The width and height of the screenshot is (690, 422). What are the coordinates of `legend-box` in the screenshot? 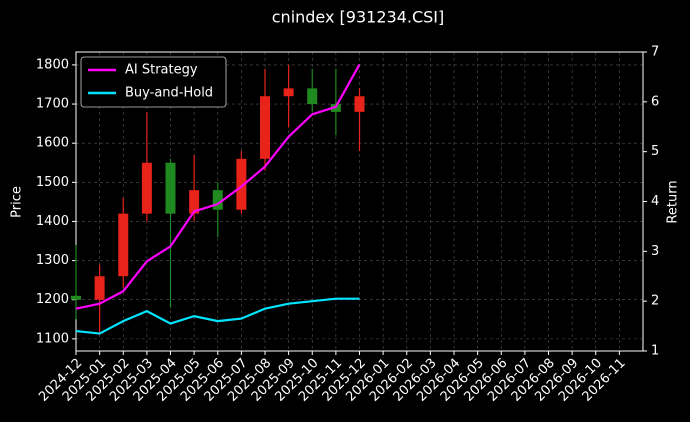 It's located at (153, 82).